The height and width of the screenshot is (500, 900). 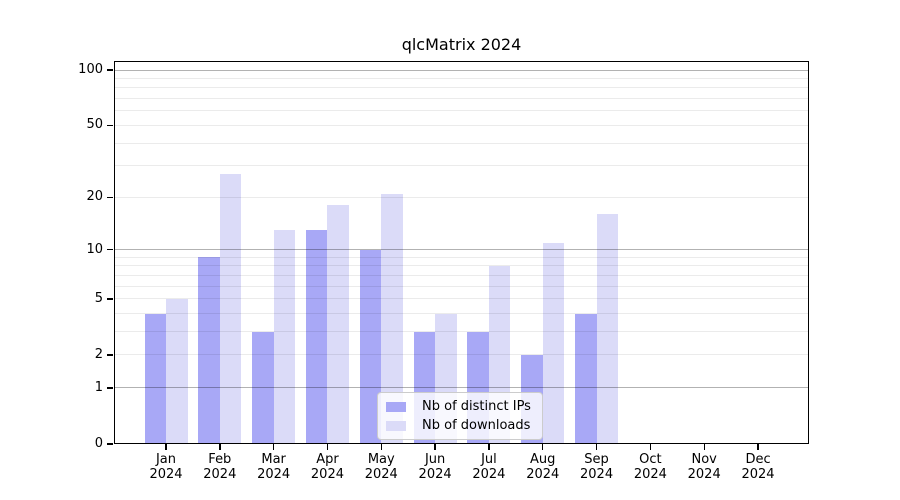 I want to click on legend-label-downloads: Nb of downloads, so click(x=476, y=425).